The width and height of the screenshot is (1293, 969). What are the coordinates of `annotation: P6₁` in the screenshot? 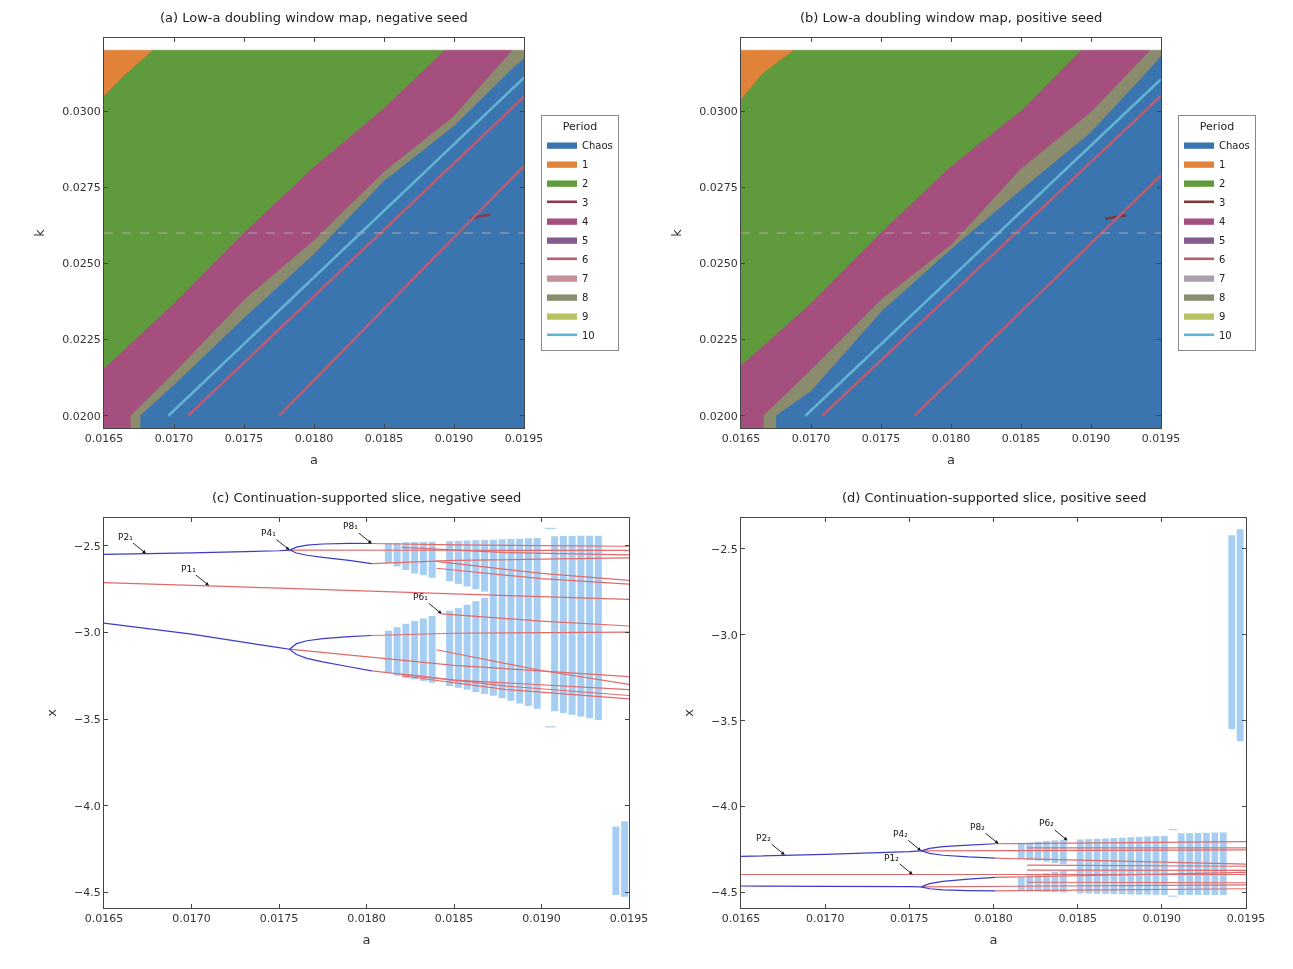 It's located at (421, 597).